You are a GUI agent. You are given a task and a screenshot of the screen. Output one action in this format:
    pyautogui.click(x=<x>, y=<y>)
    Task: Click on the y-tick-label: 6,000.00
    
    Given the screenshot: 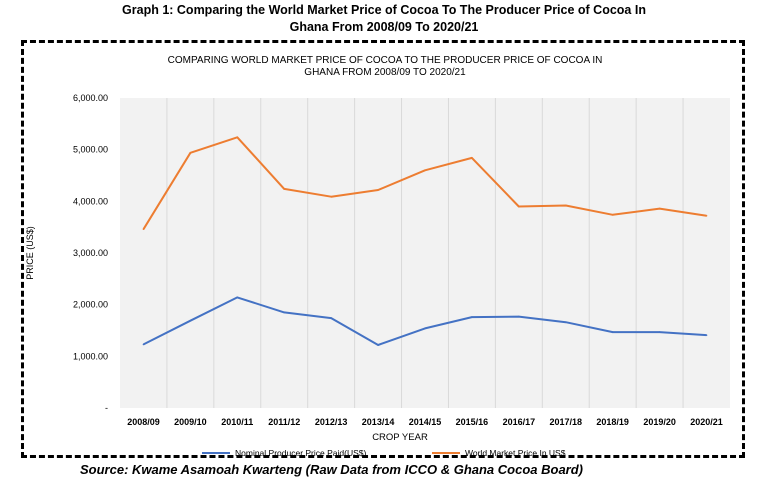 What is the action you would take?
    pyautogui.click(x=90, y=98)
    